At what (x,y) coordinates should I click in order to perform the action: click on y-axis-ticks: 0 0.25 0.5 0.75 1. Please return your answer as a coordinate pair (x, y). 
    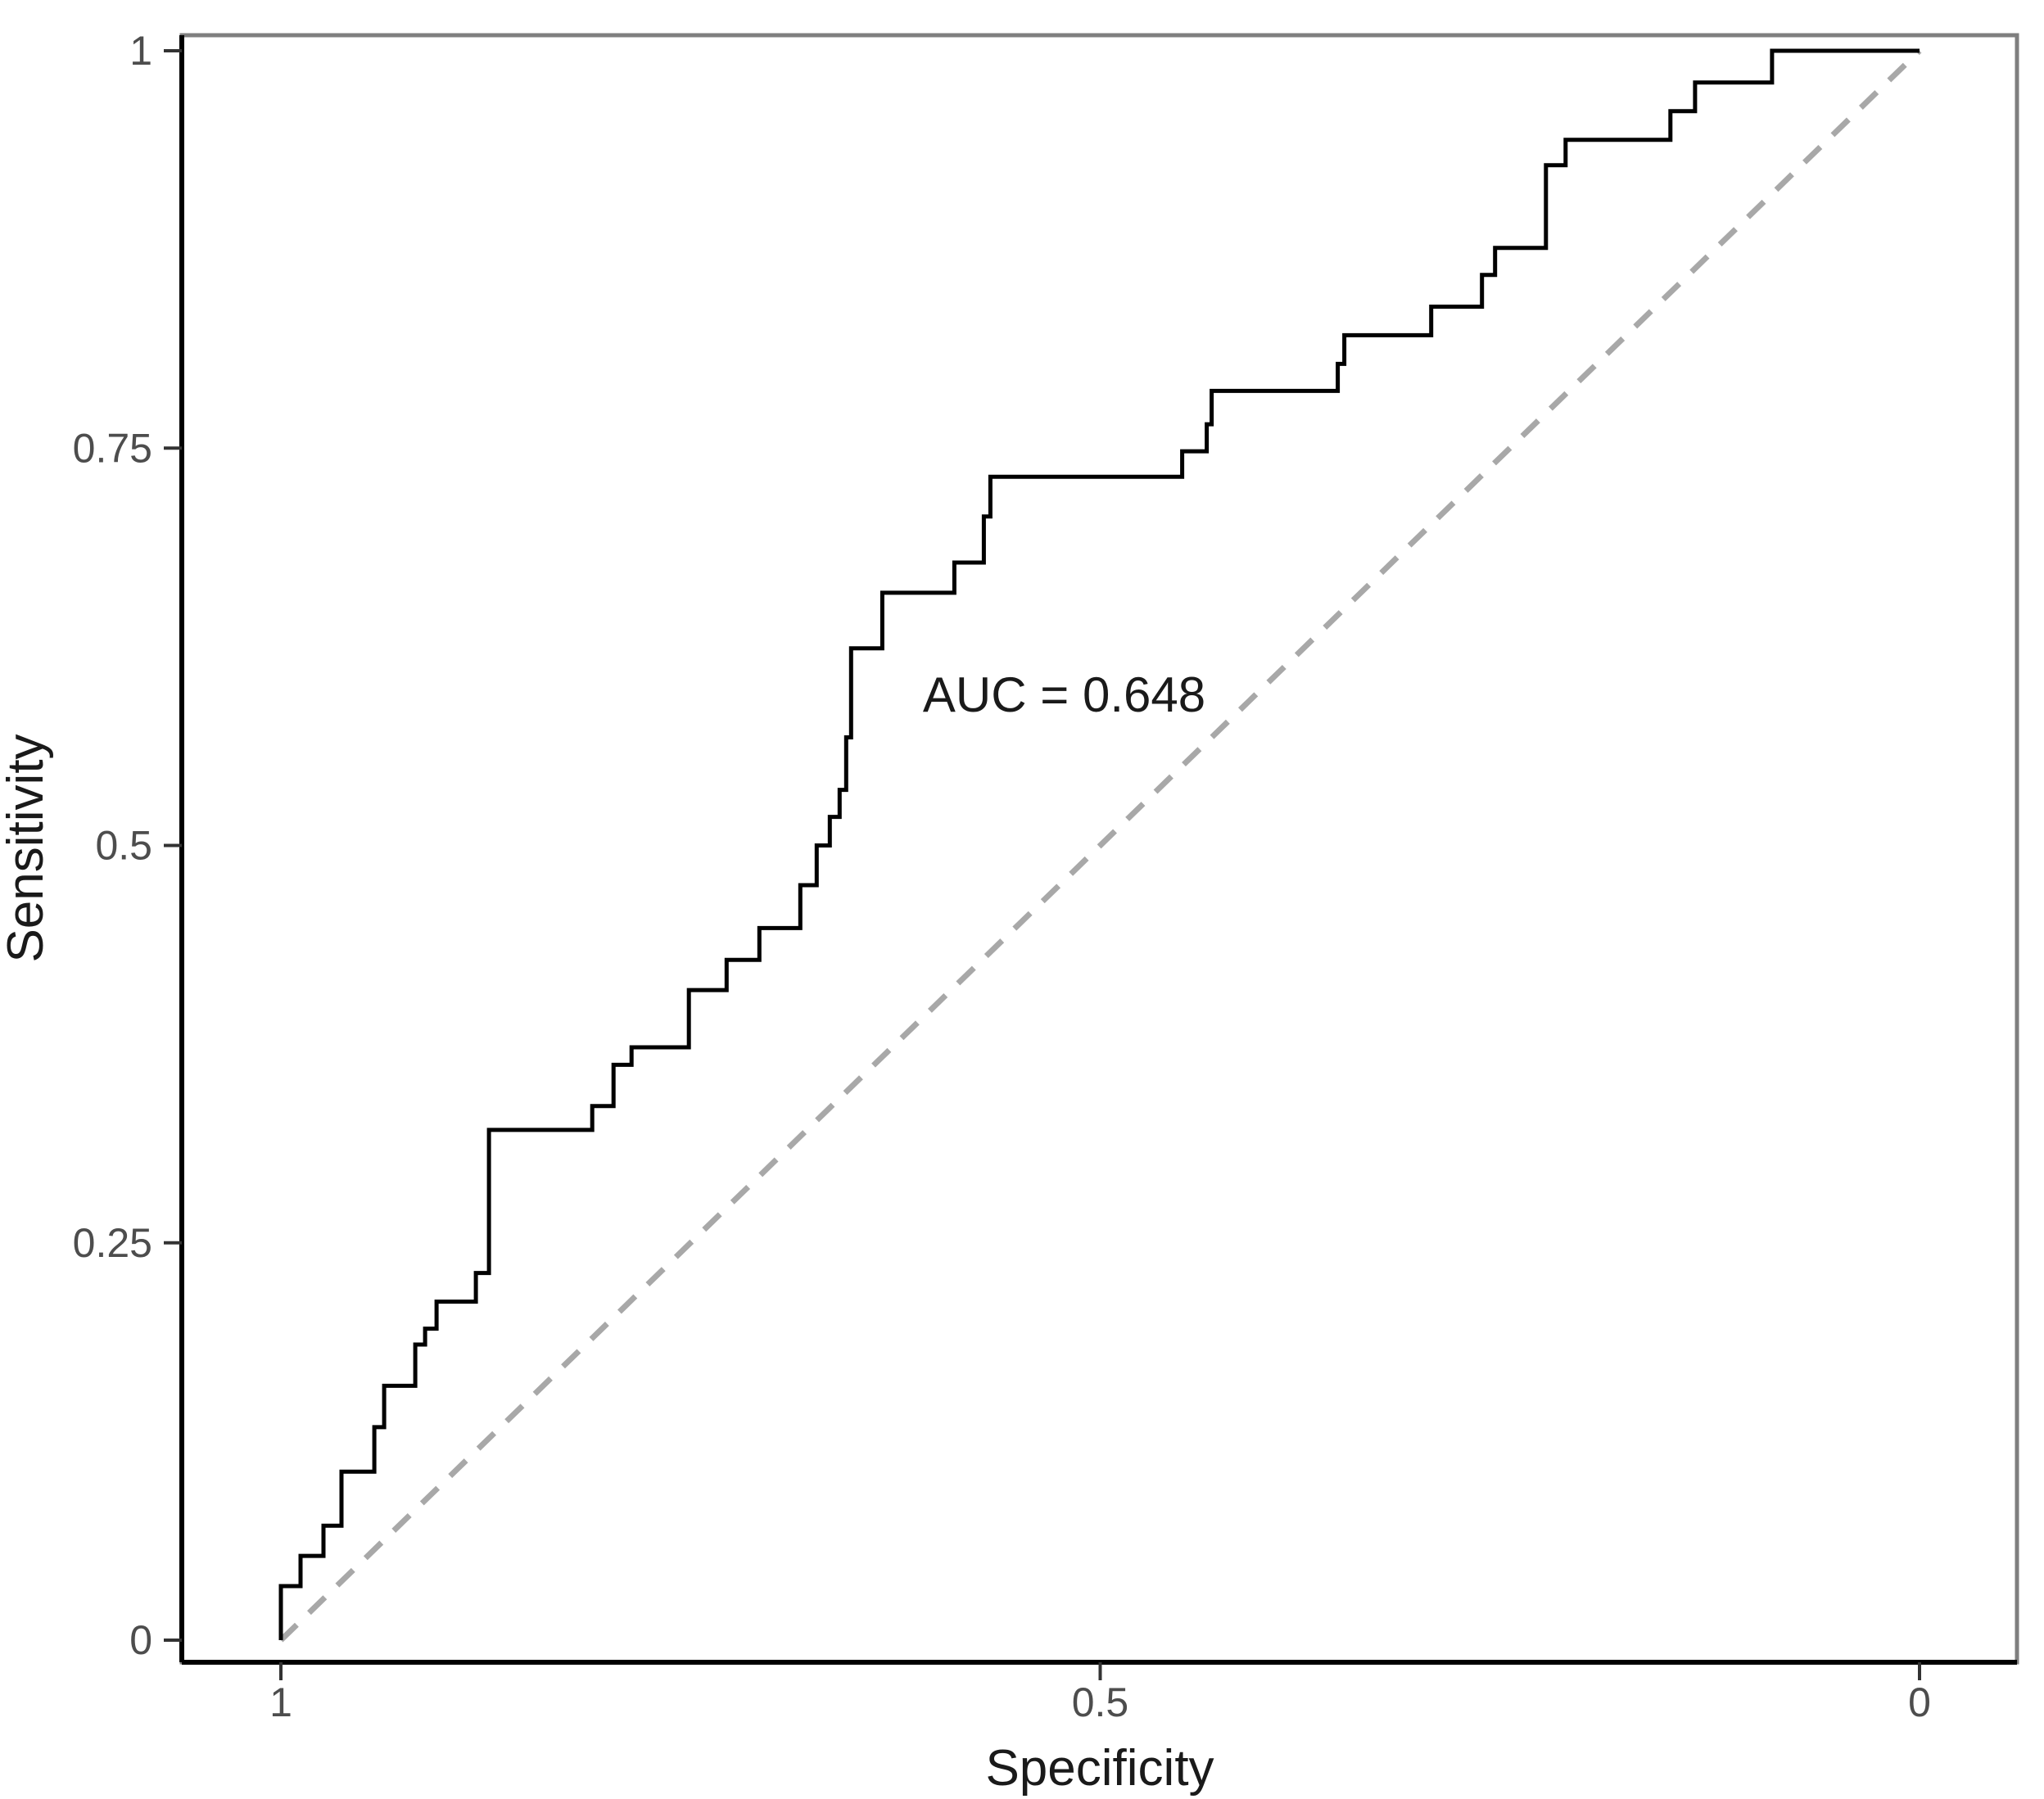
    Looking at the image, I should click on (127, 846).